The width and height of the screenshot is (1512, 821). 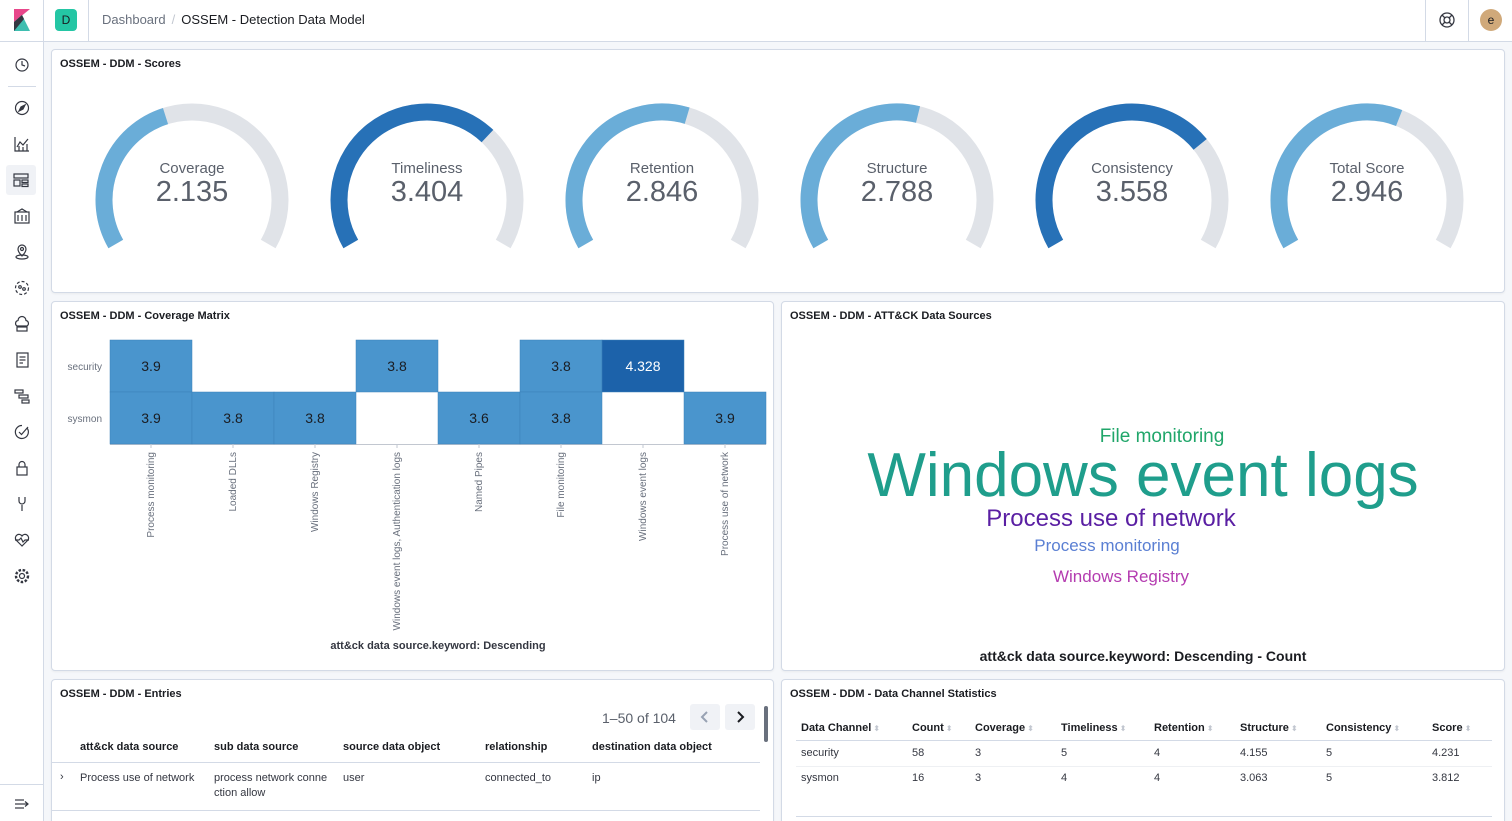 I want to click on gauge-consistency: Consistency 3.558, so click(x=1132, y=174).